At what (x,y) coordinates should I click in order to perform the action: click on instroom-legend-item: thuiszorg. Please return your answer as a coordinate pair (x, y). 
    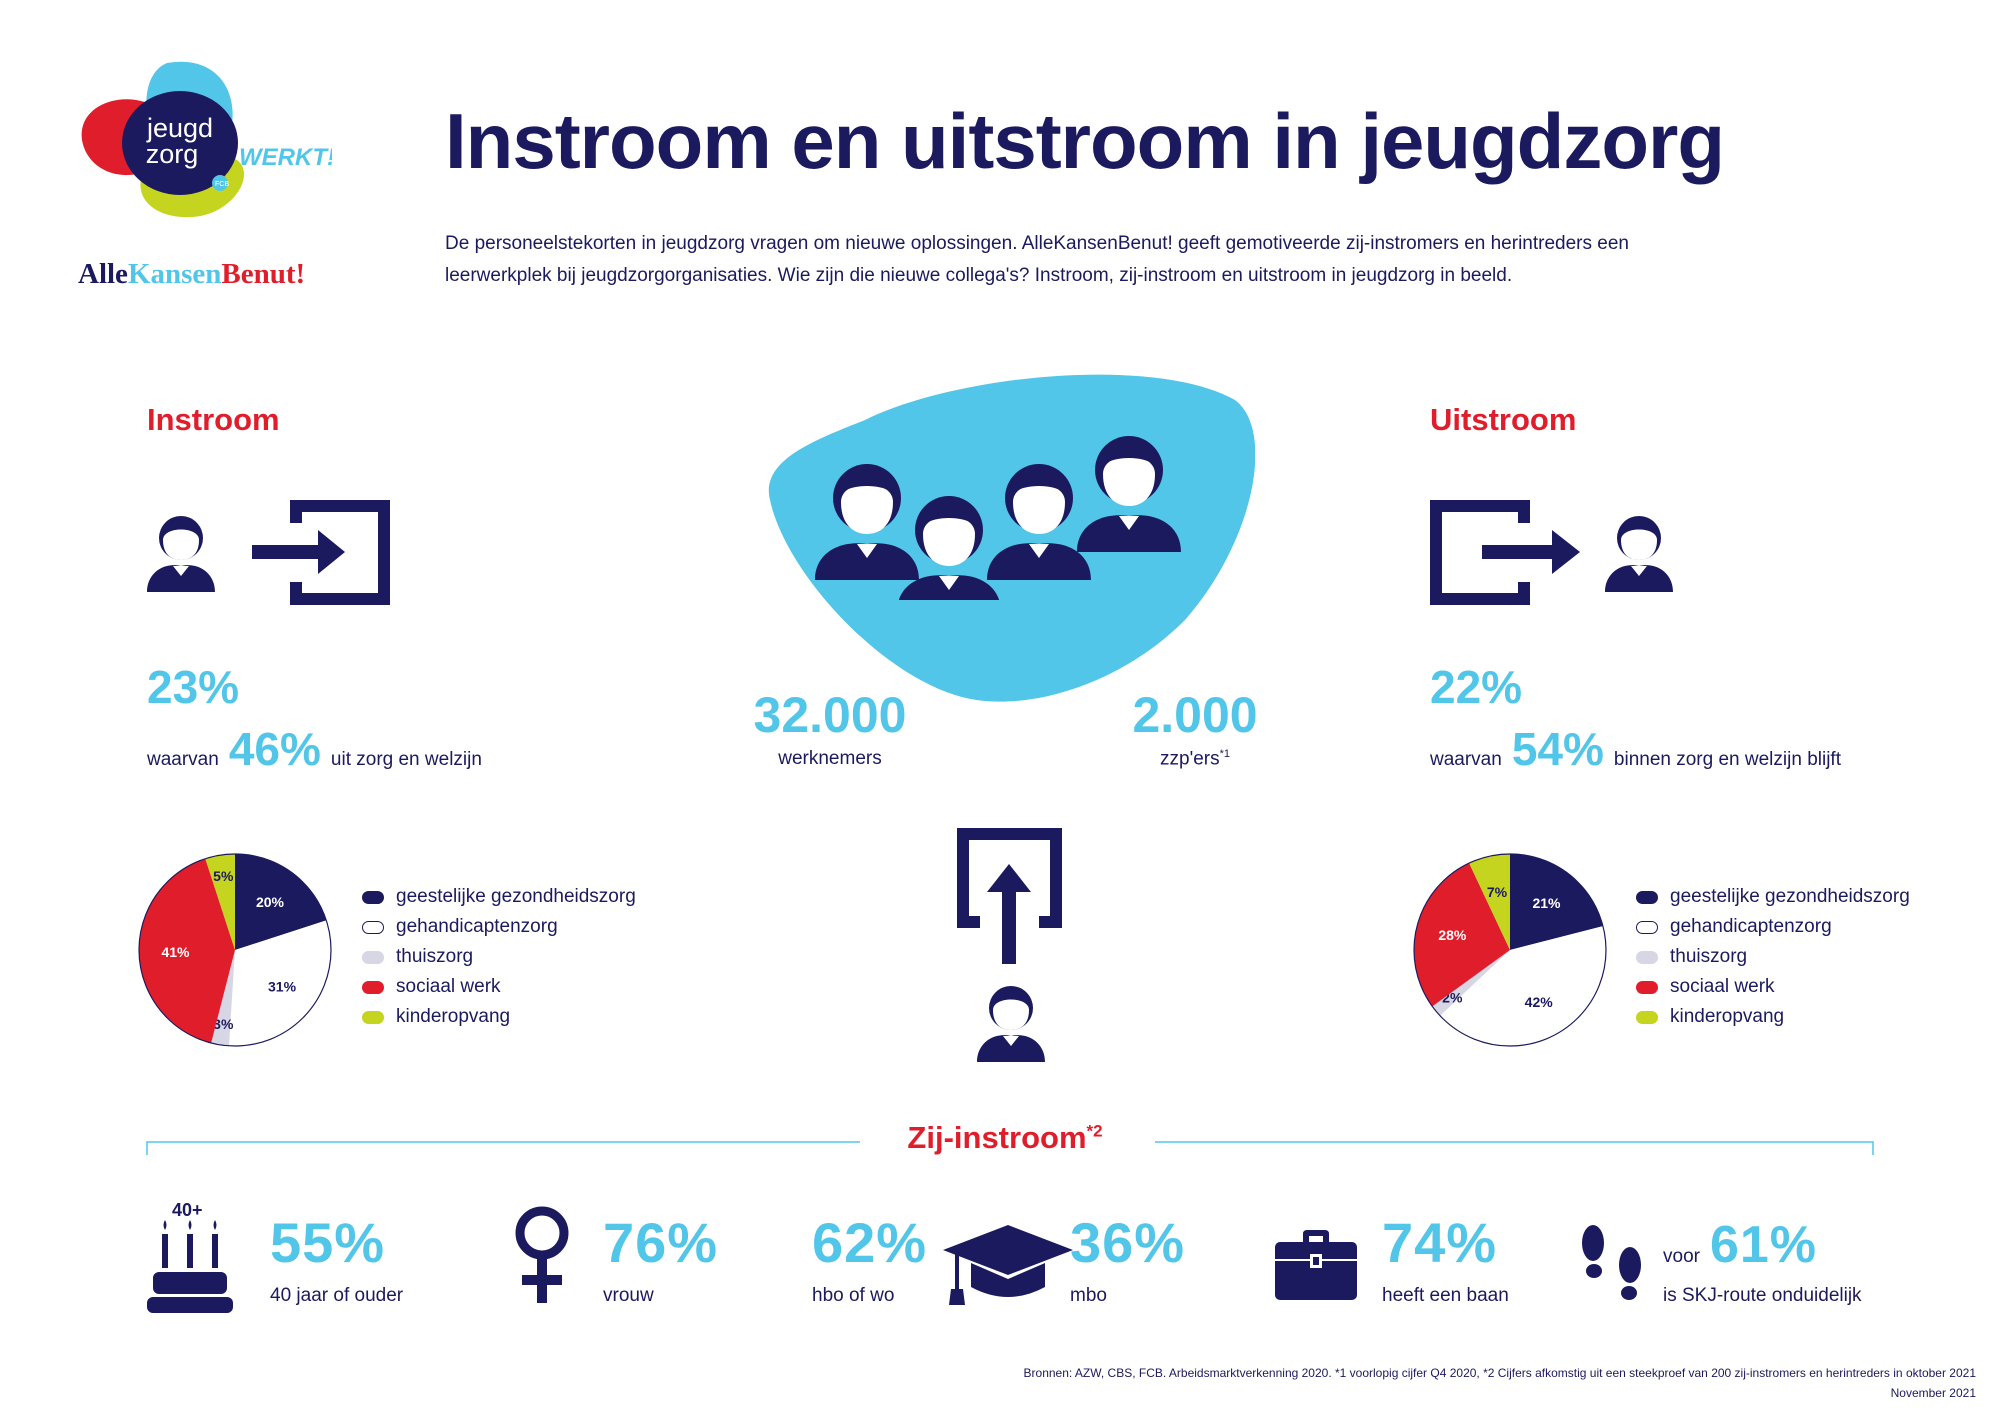
    Looking at the image, I should click on (499, 957).